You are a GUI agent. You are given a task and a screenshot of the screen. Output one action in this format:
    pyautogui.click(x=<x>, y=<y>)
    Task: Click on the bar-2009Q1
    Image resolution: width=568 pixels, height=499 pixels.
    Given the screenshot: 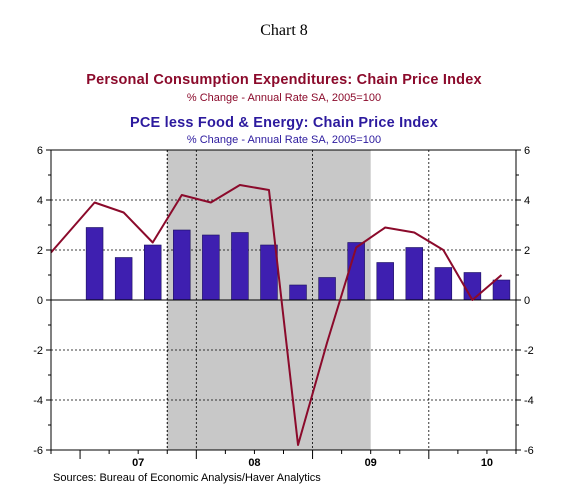 What is the action you would take?
    pyautogui.click(x=327, y=289)
    